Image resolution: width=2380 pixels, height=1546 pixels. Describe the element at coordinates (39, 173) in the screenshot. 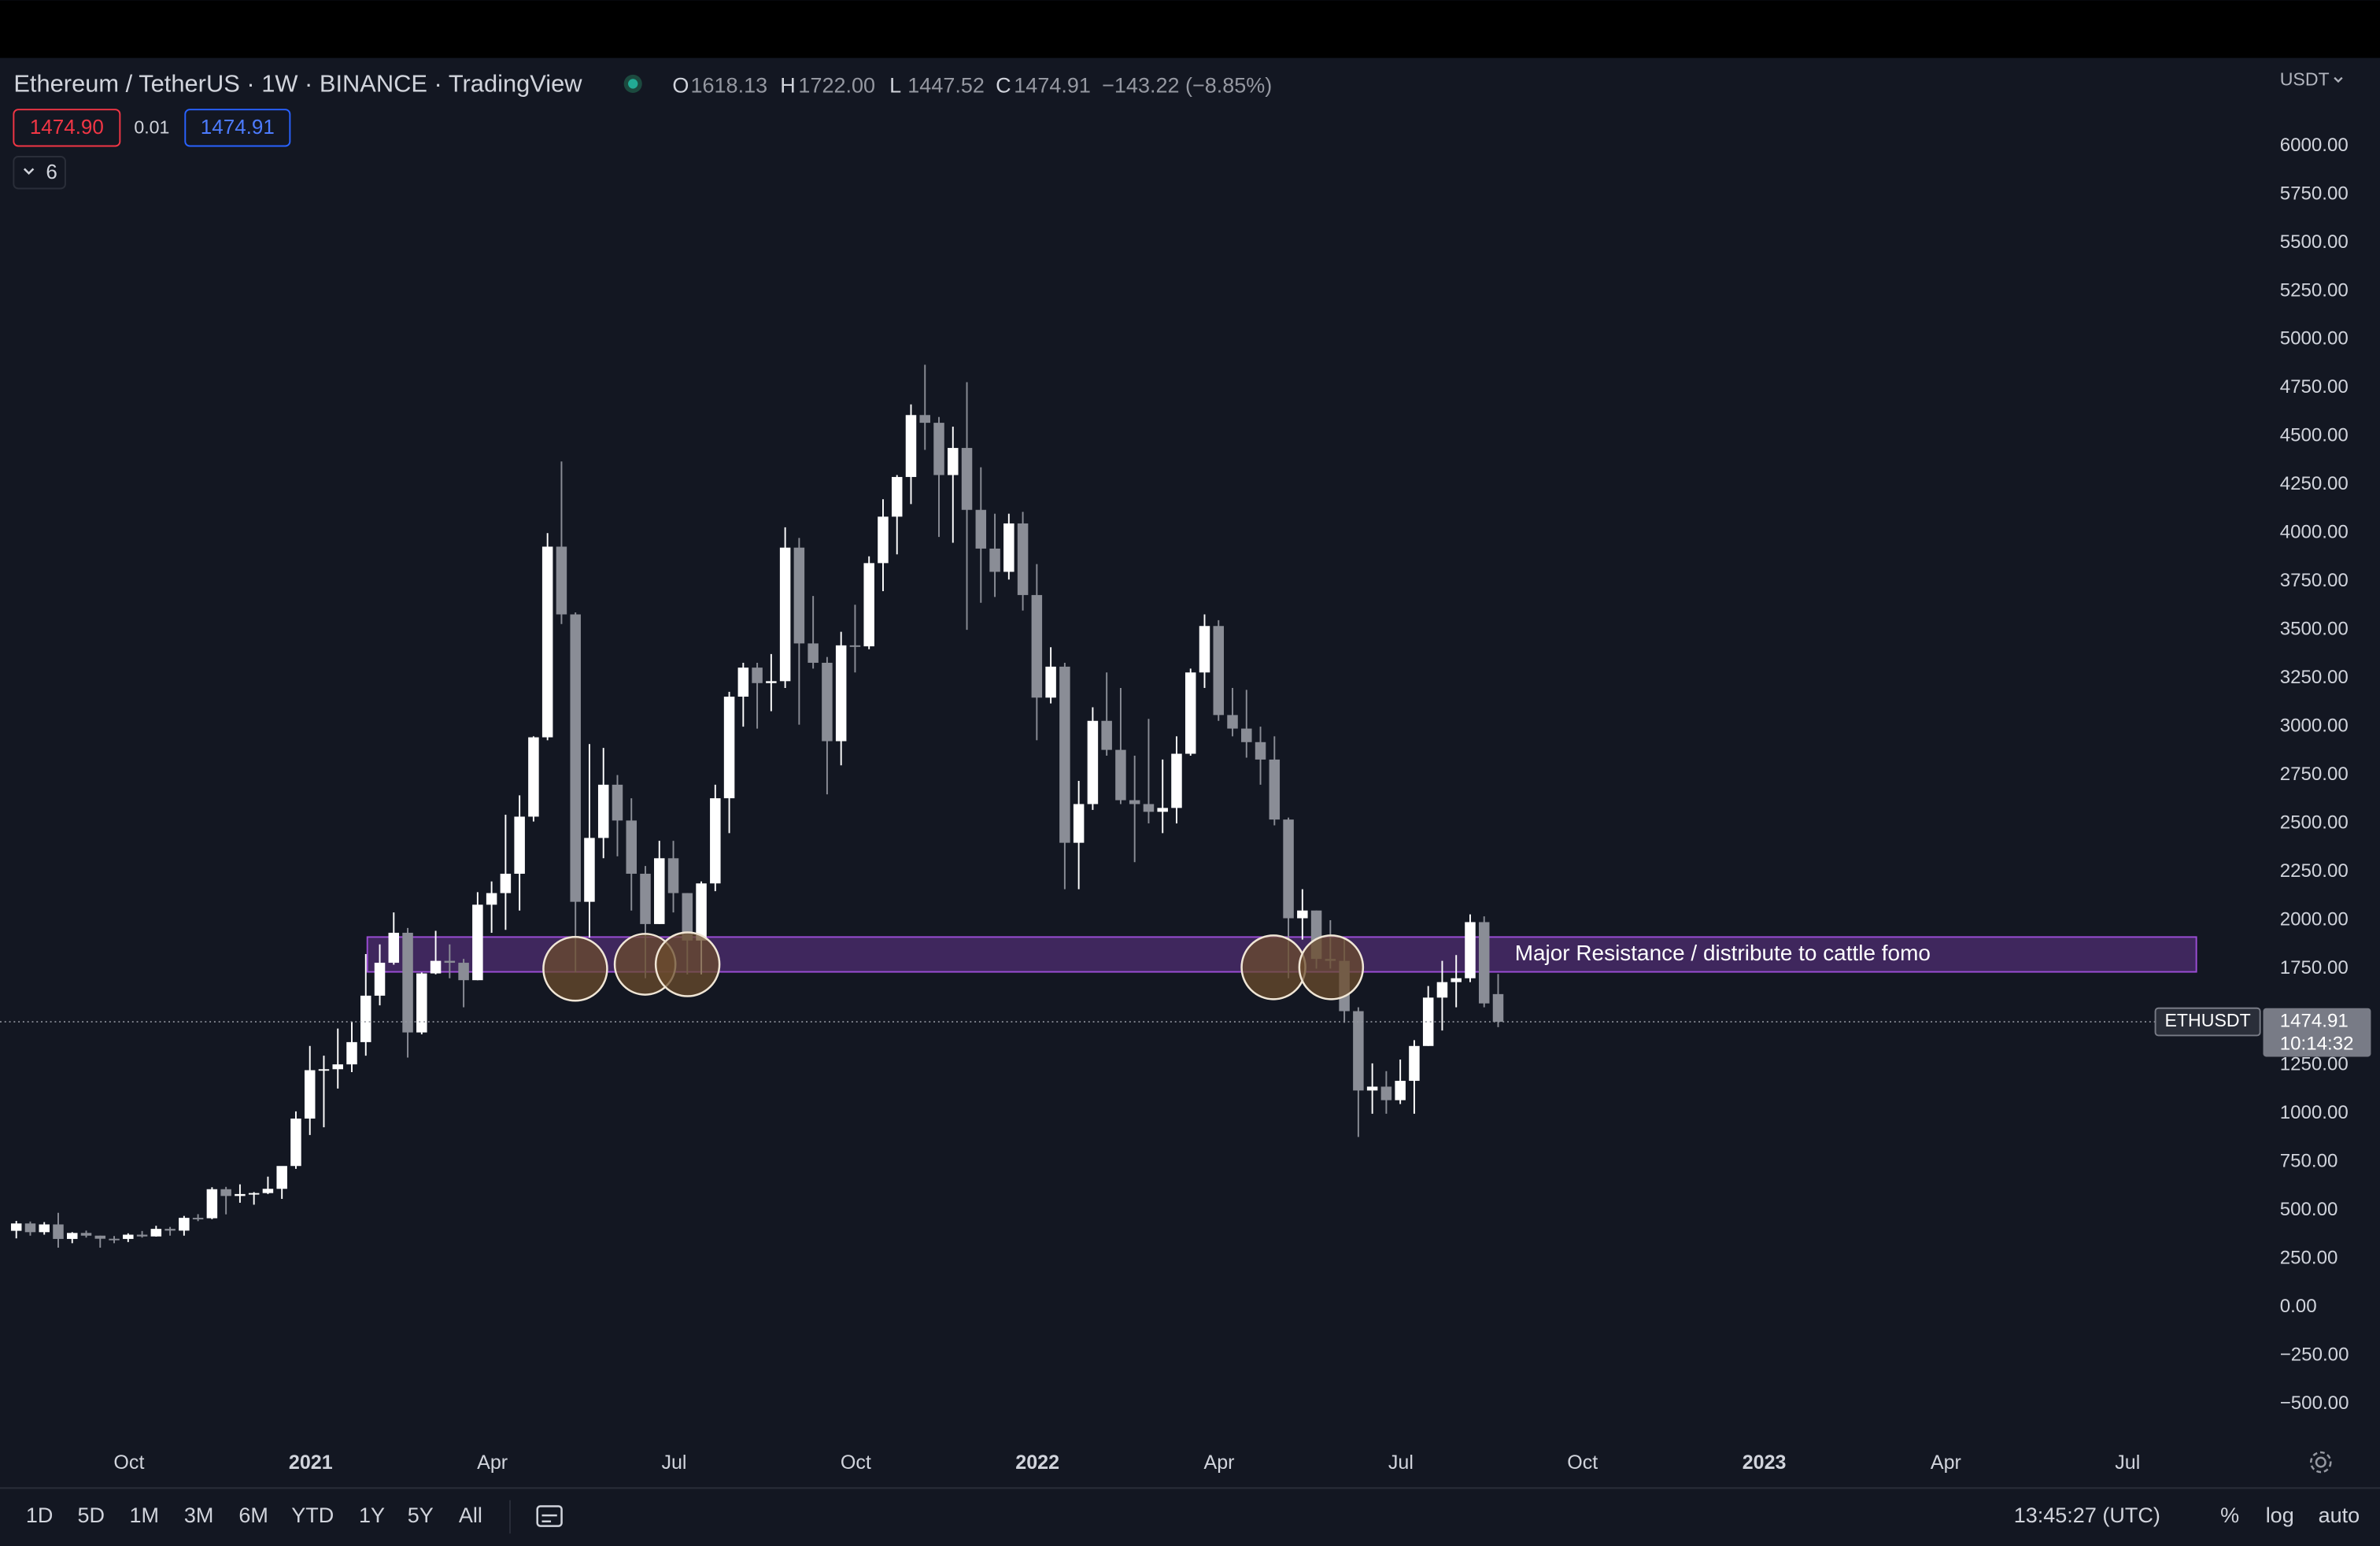

I see `indicators-toggle` at that location.